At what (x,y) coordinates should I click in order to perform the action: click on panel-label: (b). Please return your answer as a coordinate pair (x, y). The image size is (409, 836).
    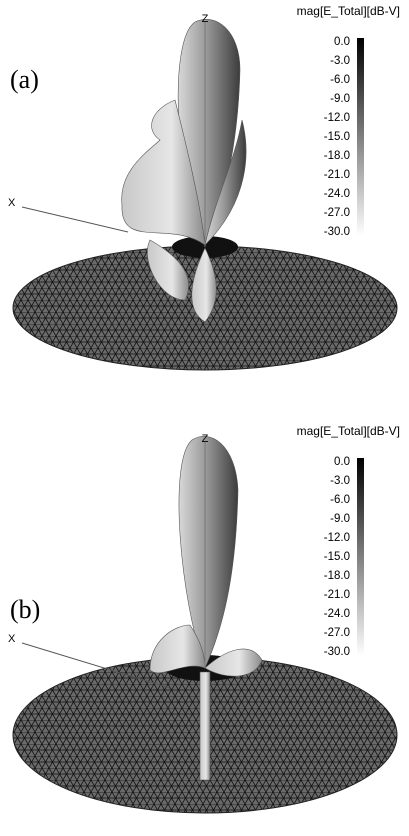
    Looking at the image, I should click on (25, 609).